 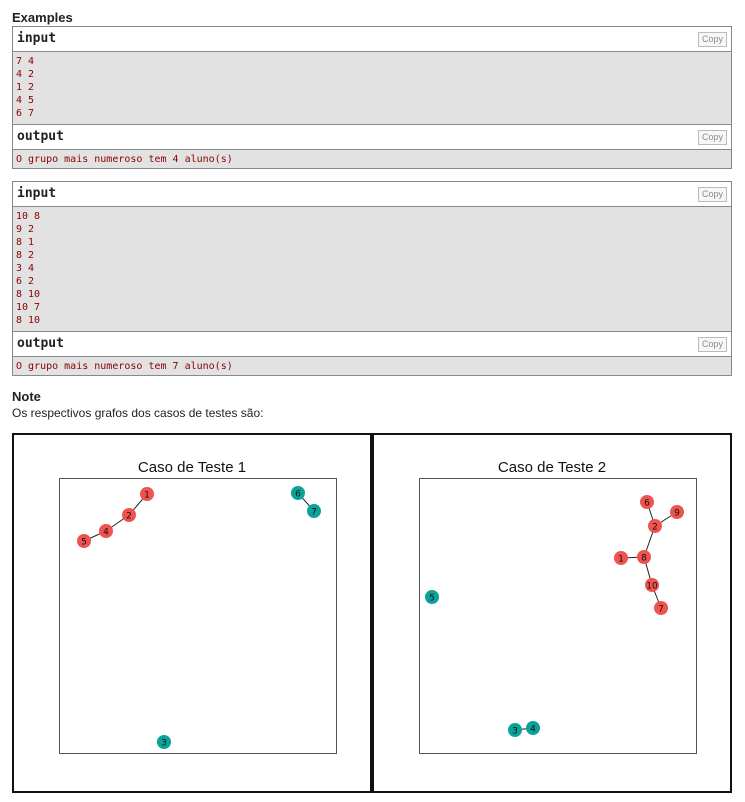 What do you see at coordinates (25, 229) in the screenshot?
I see `input-line: 9 2` at bounding box center [25, 229].